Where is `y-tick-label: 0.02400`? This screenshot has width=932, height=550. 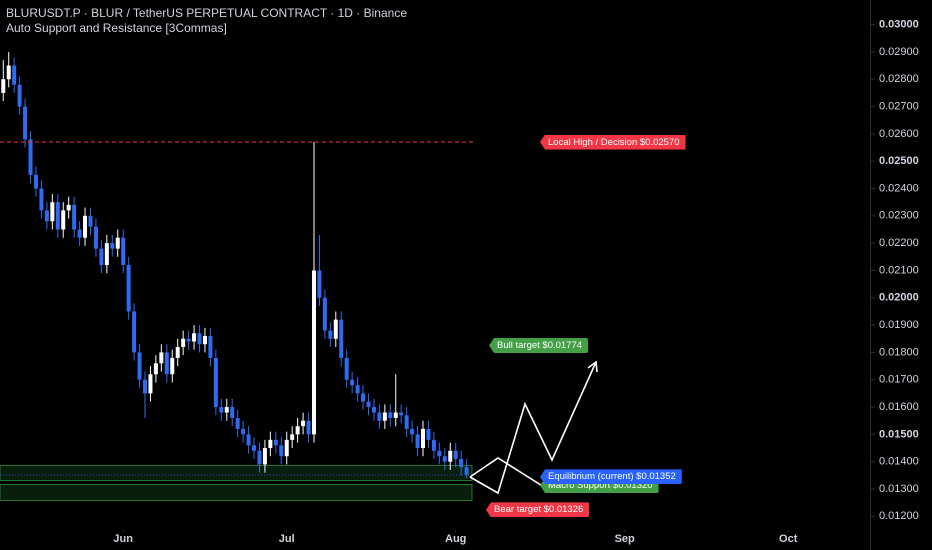 y-tick-label: 0.02400 is located at coordinates (899, 188).